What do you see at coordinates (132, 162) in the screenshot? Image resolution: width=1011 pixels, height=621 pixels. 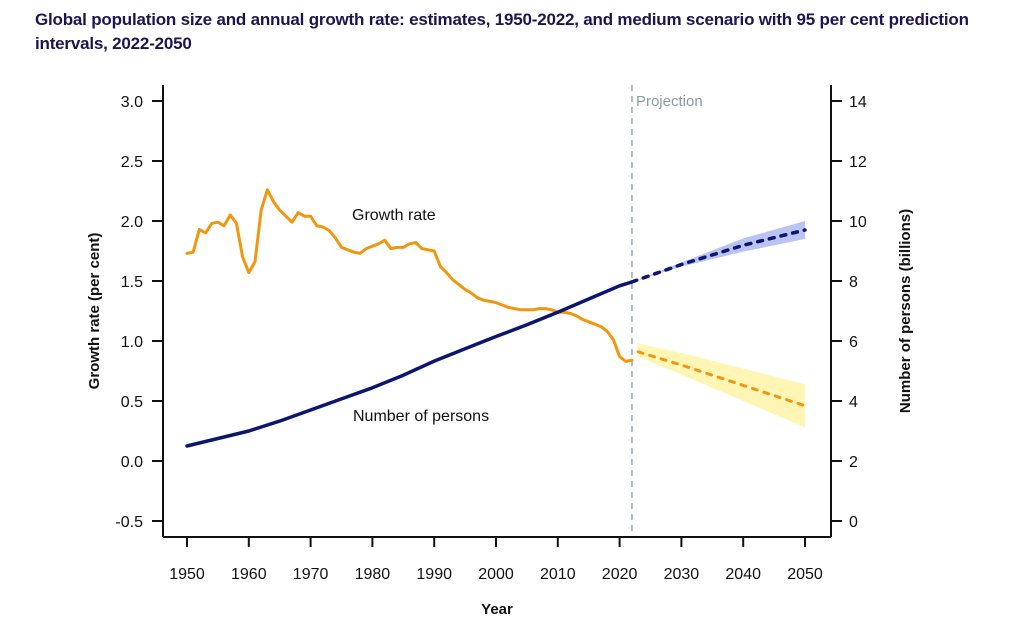 I see `y-left-tick-label: 2.5` at bounding box center [132, 162].